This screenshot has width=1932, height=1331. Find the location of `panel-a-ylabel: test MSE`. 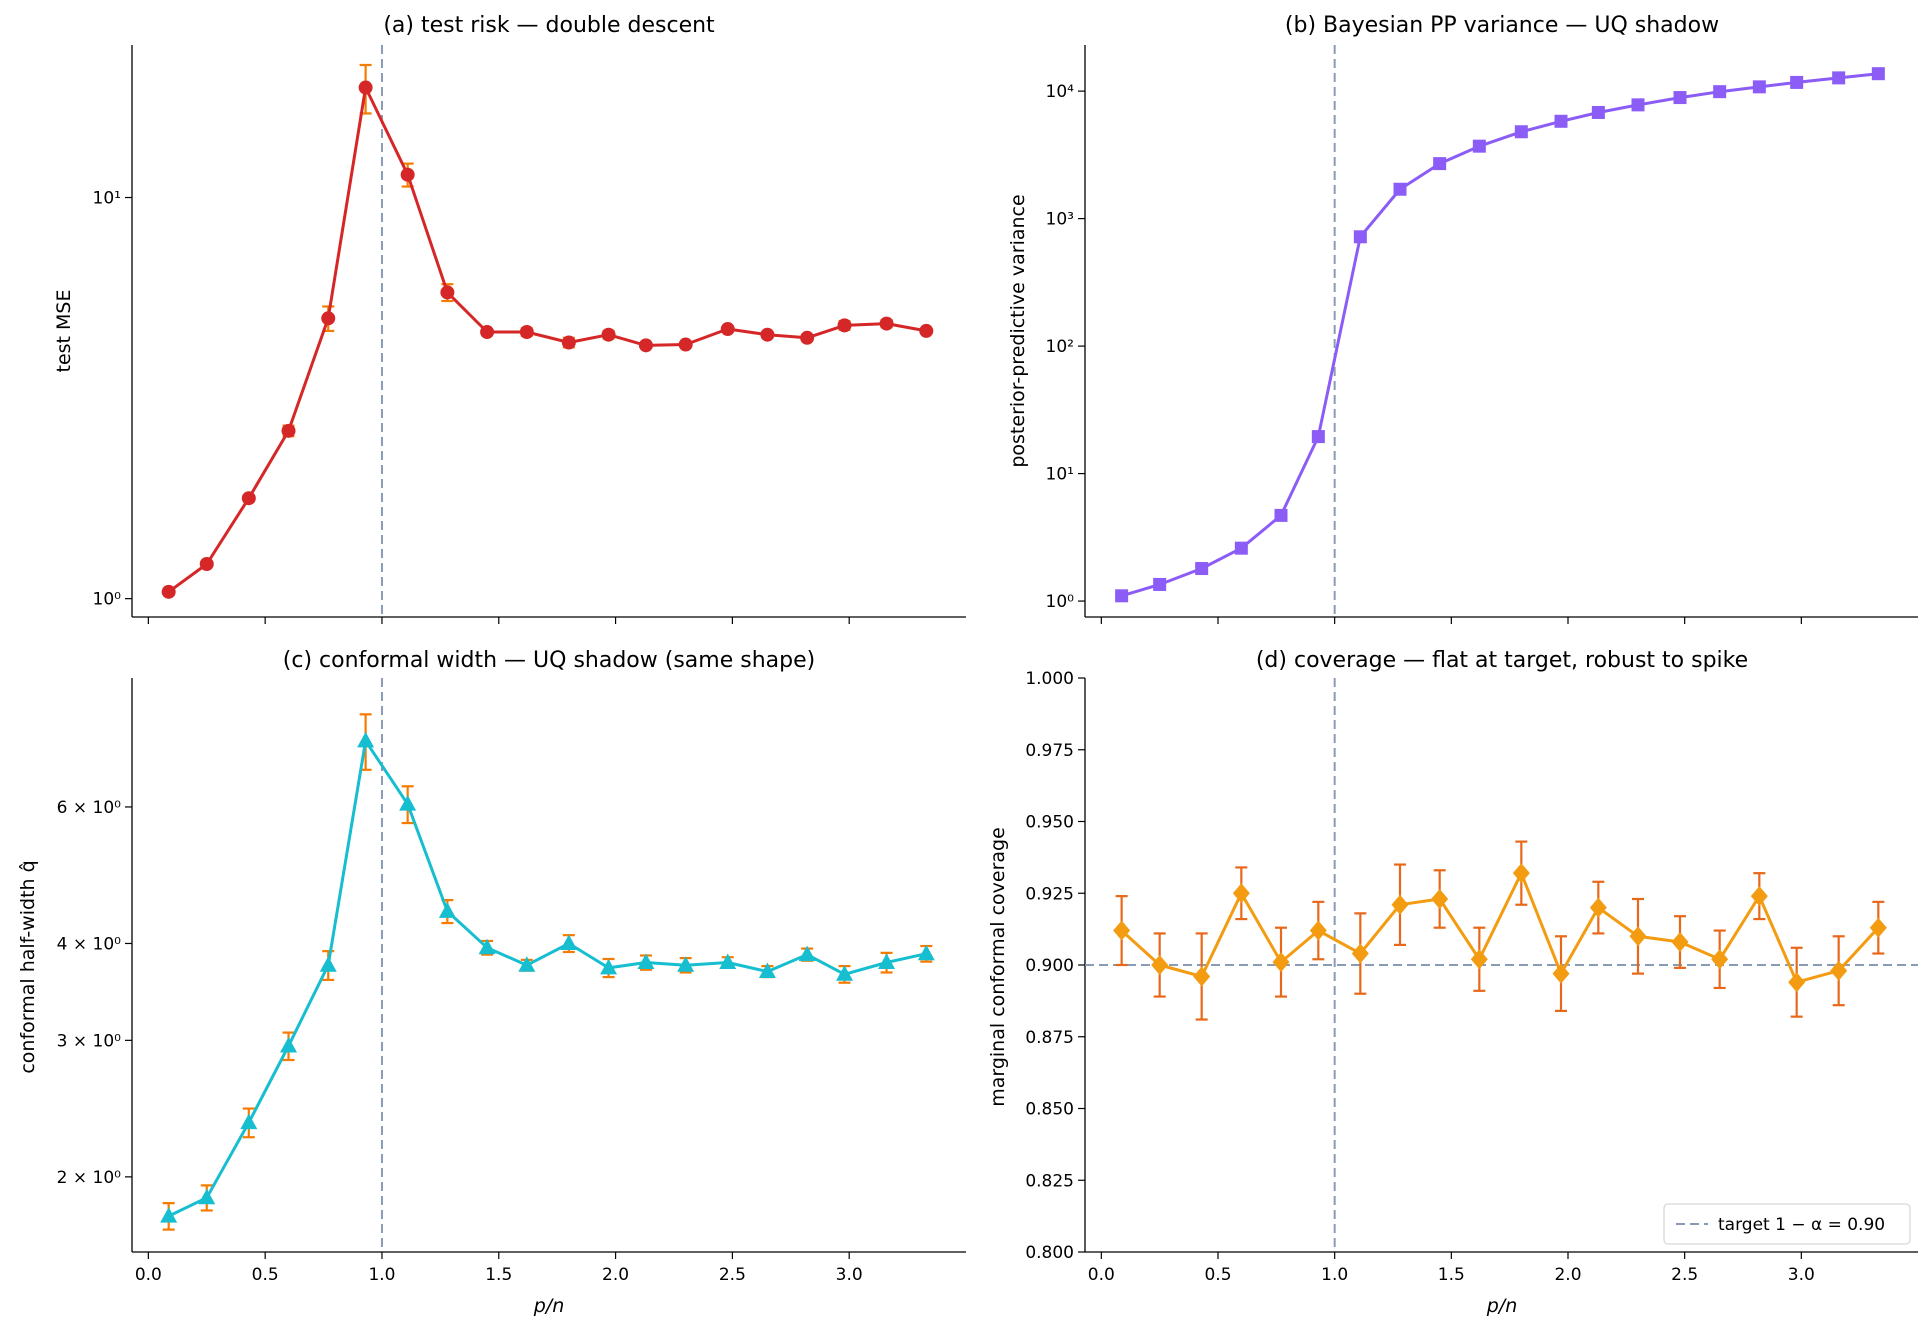

panel-a-ylabel: test MSE is located at coordinates (64, 331).